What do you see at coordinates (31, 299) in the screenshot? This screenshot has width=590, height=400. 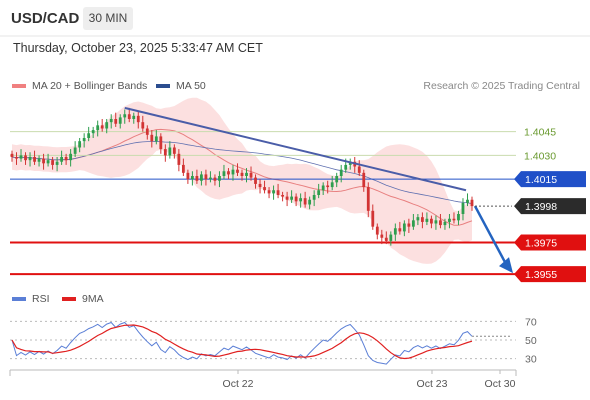 I see `legend-rsi: RSI` at bounding box center [31, 299].